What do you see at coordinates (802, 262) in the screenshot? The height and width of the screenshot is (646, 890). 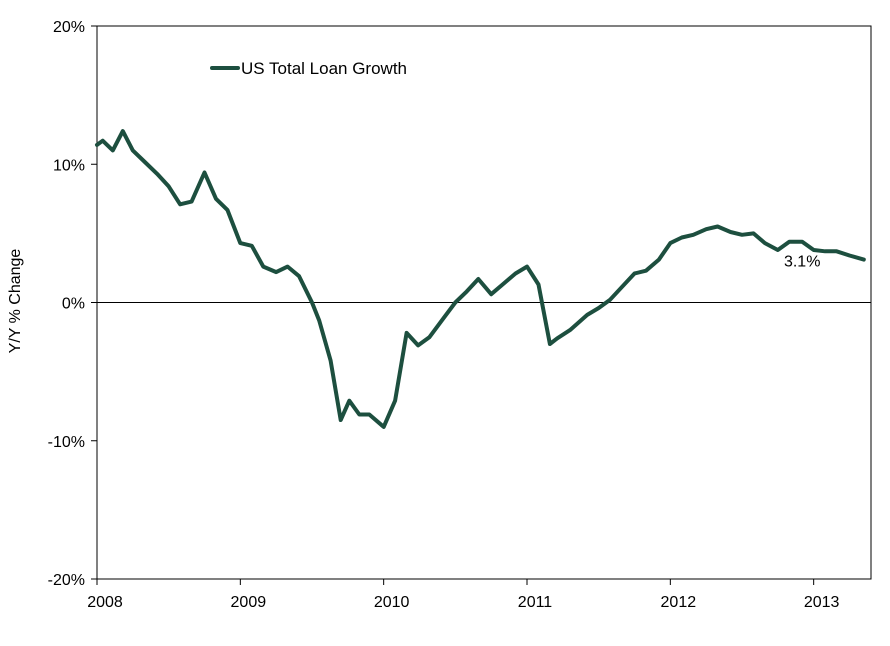 I see `annotation-label: 3.1%` at bounding box center [802, 262].